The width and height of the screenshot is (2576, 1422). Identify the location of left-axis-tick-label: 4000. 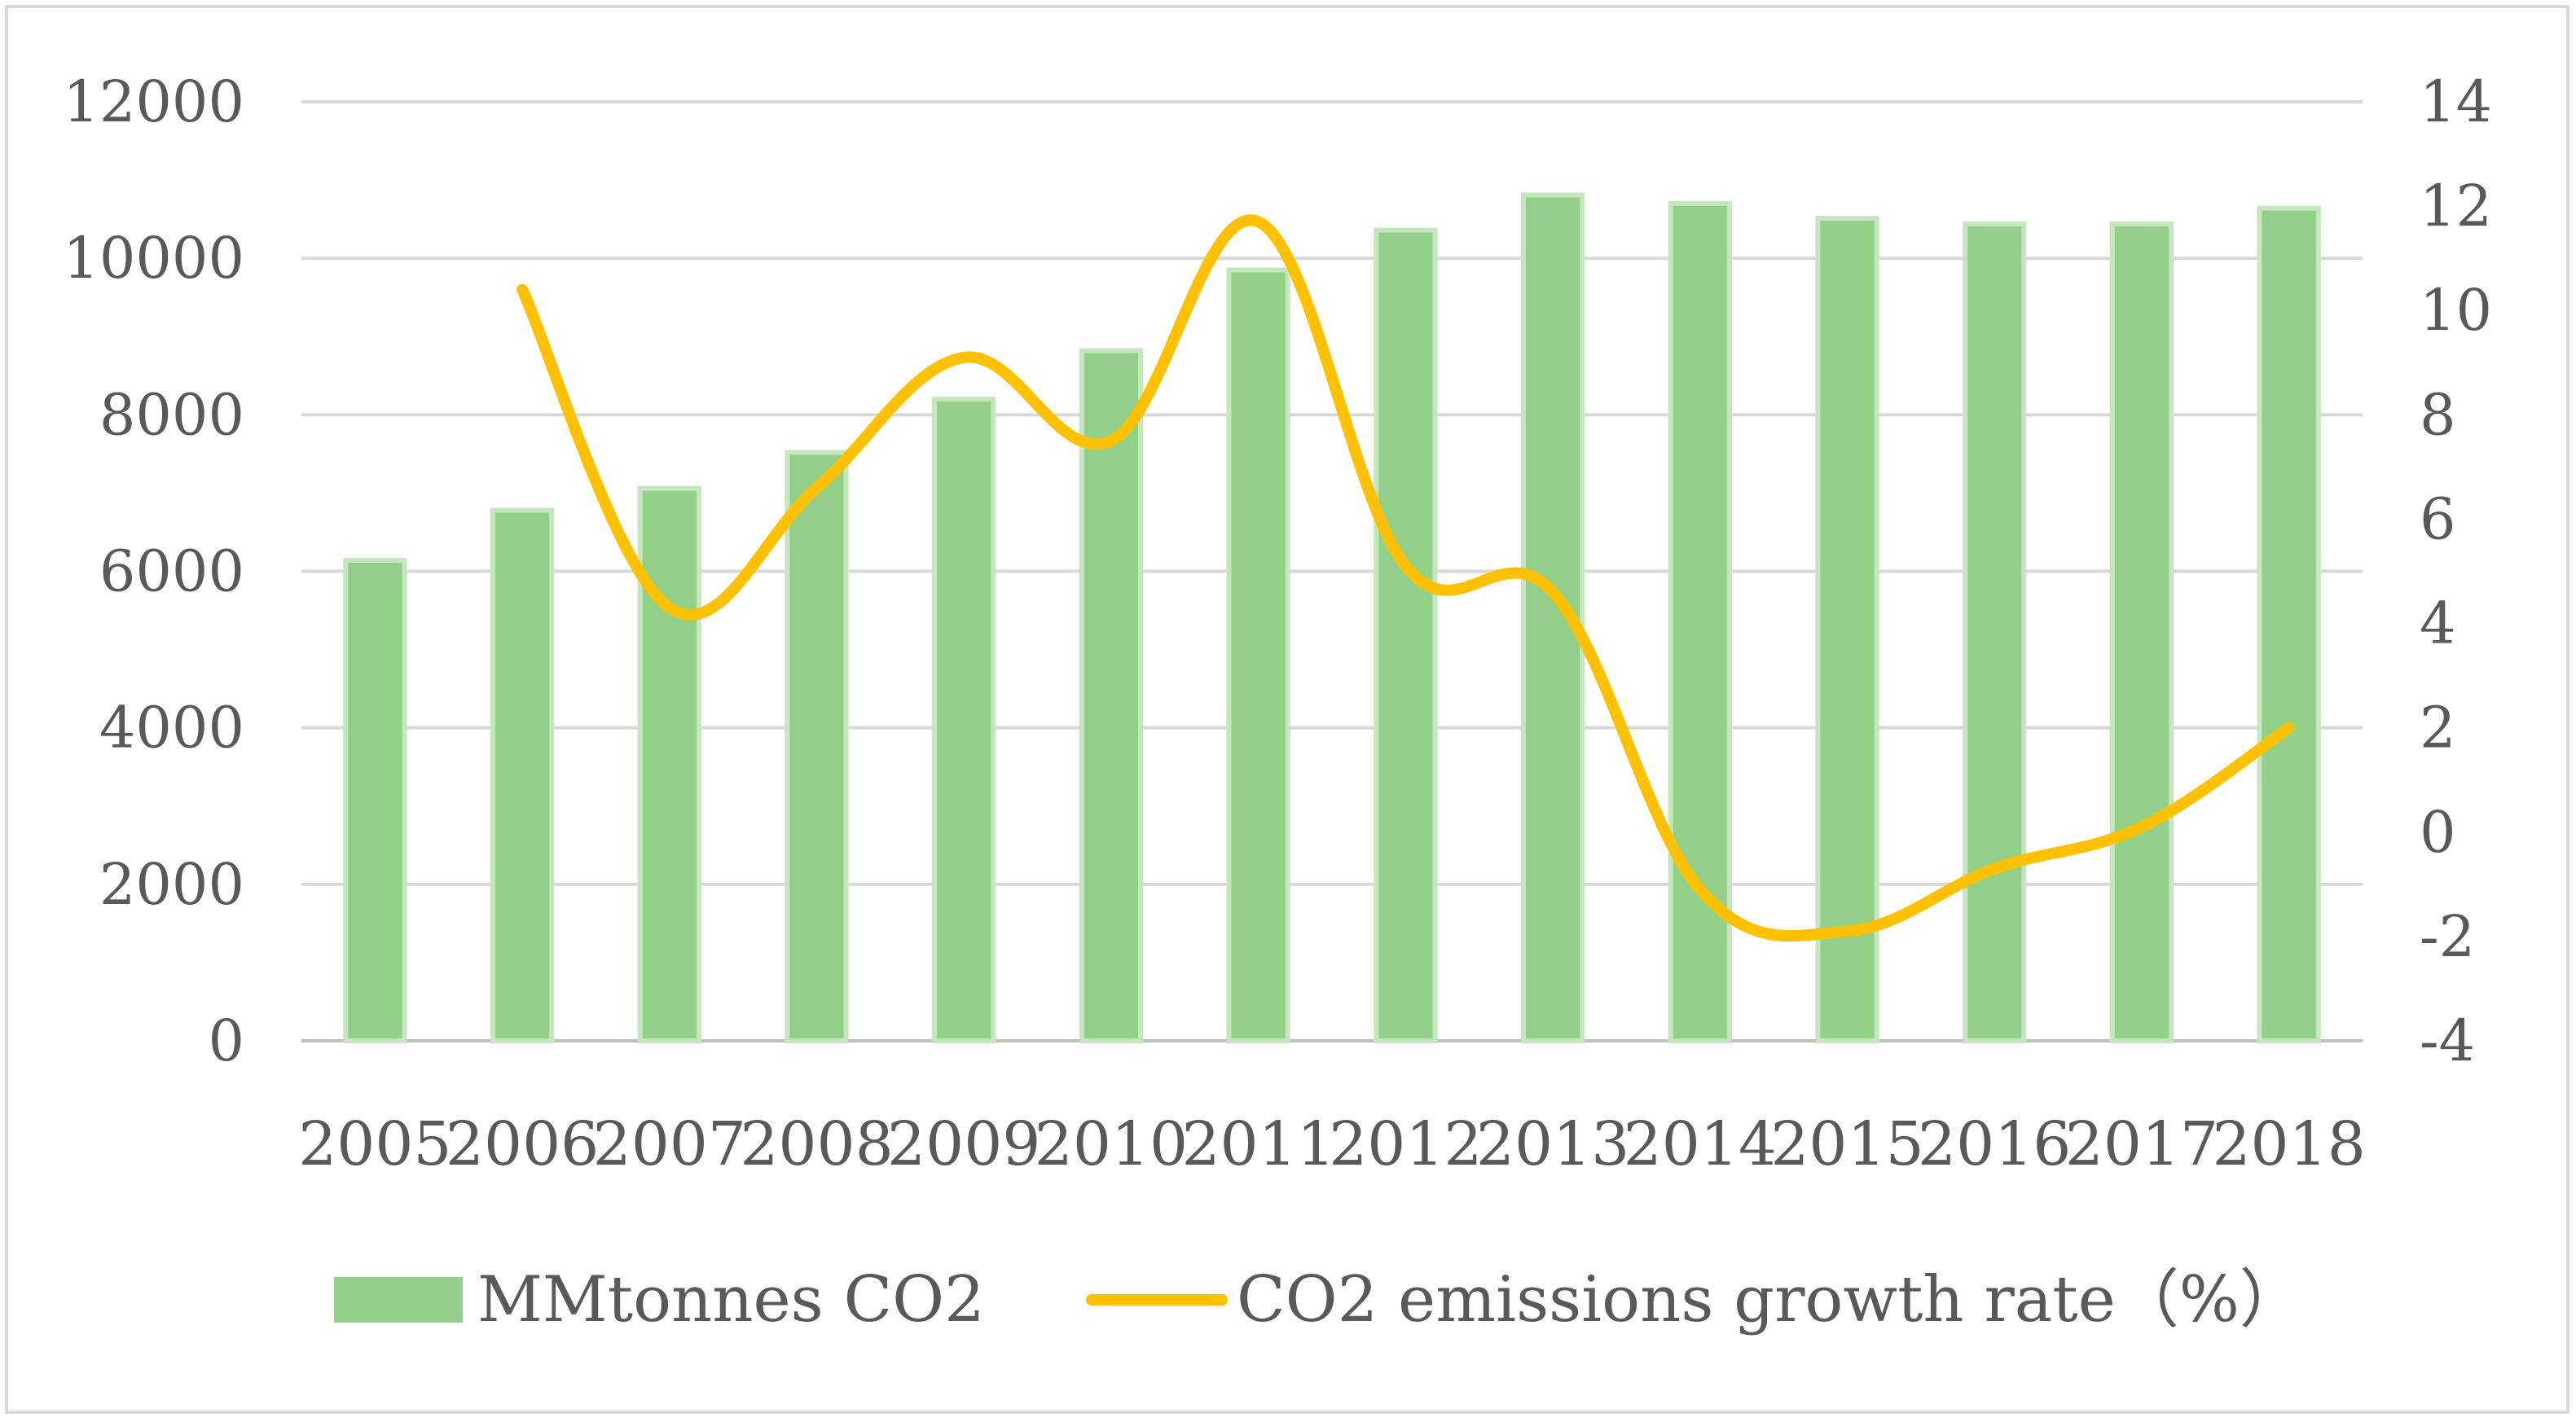
(171, 728).